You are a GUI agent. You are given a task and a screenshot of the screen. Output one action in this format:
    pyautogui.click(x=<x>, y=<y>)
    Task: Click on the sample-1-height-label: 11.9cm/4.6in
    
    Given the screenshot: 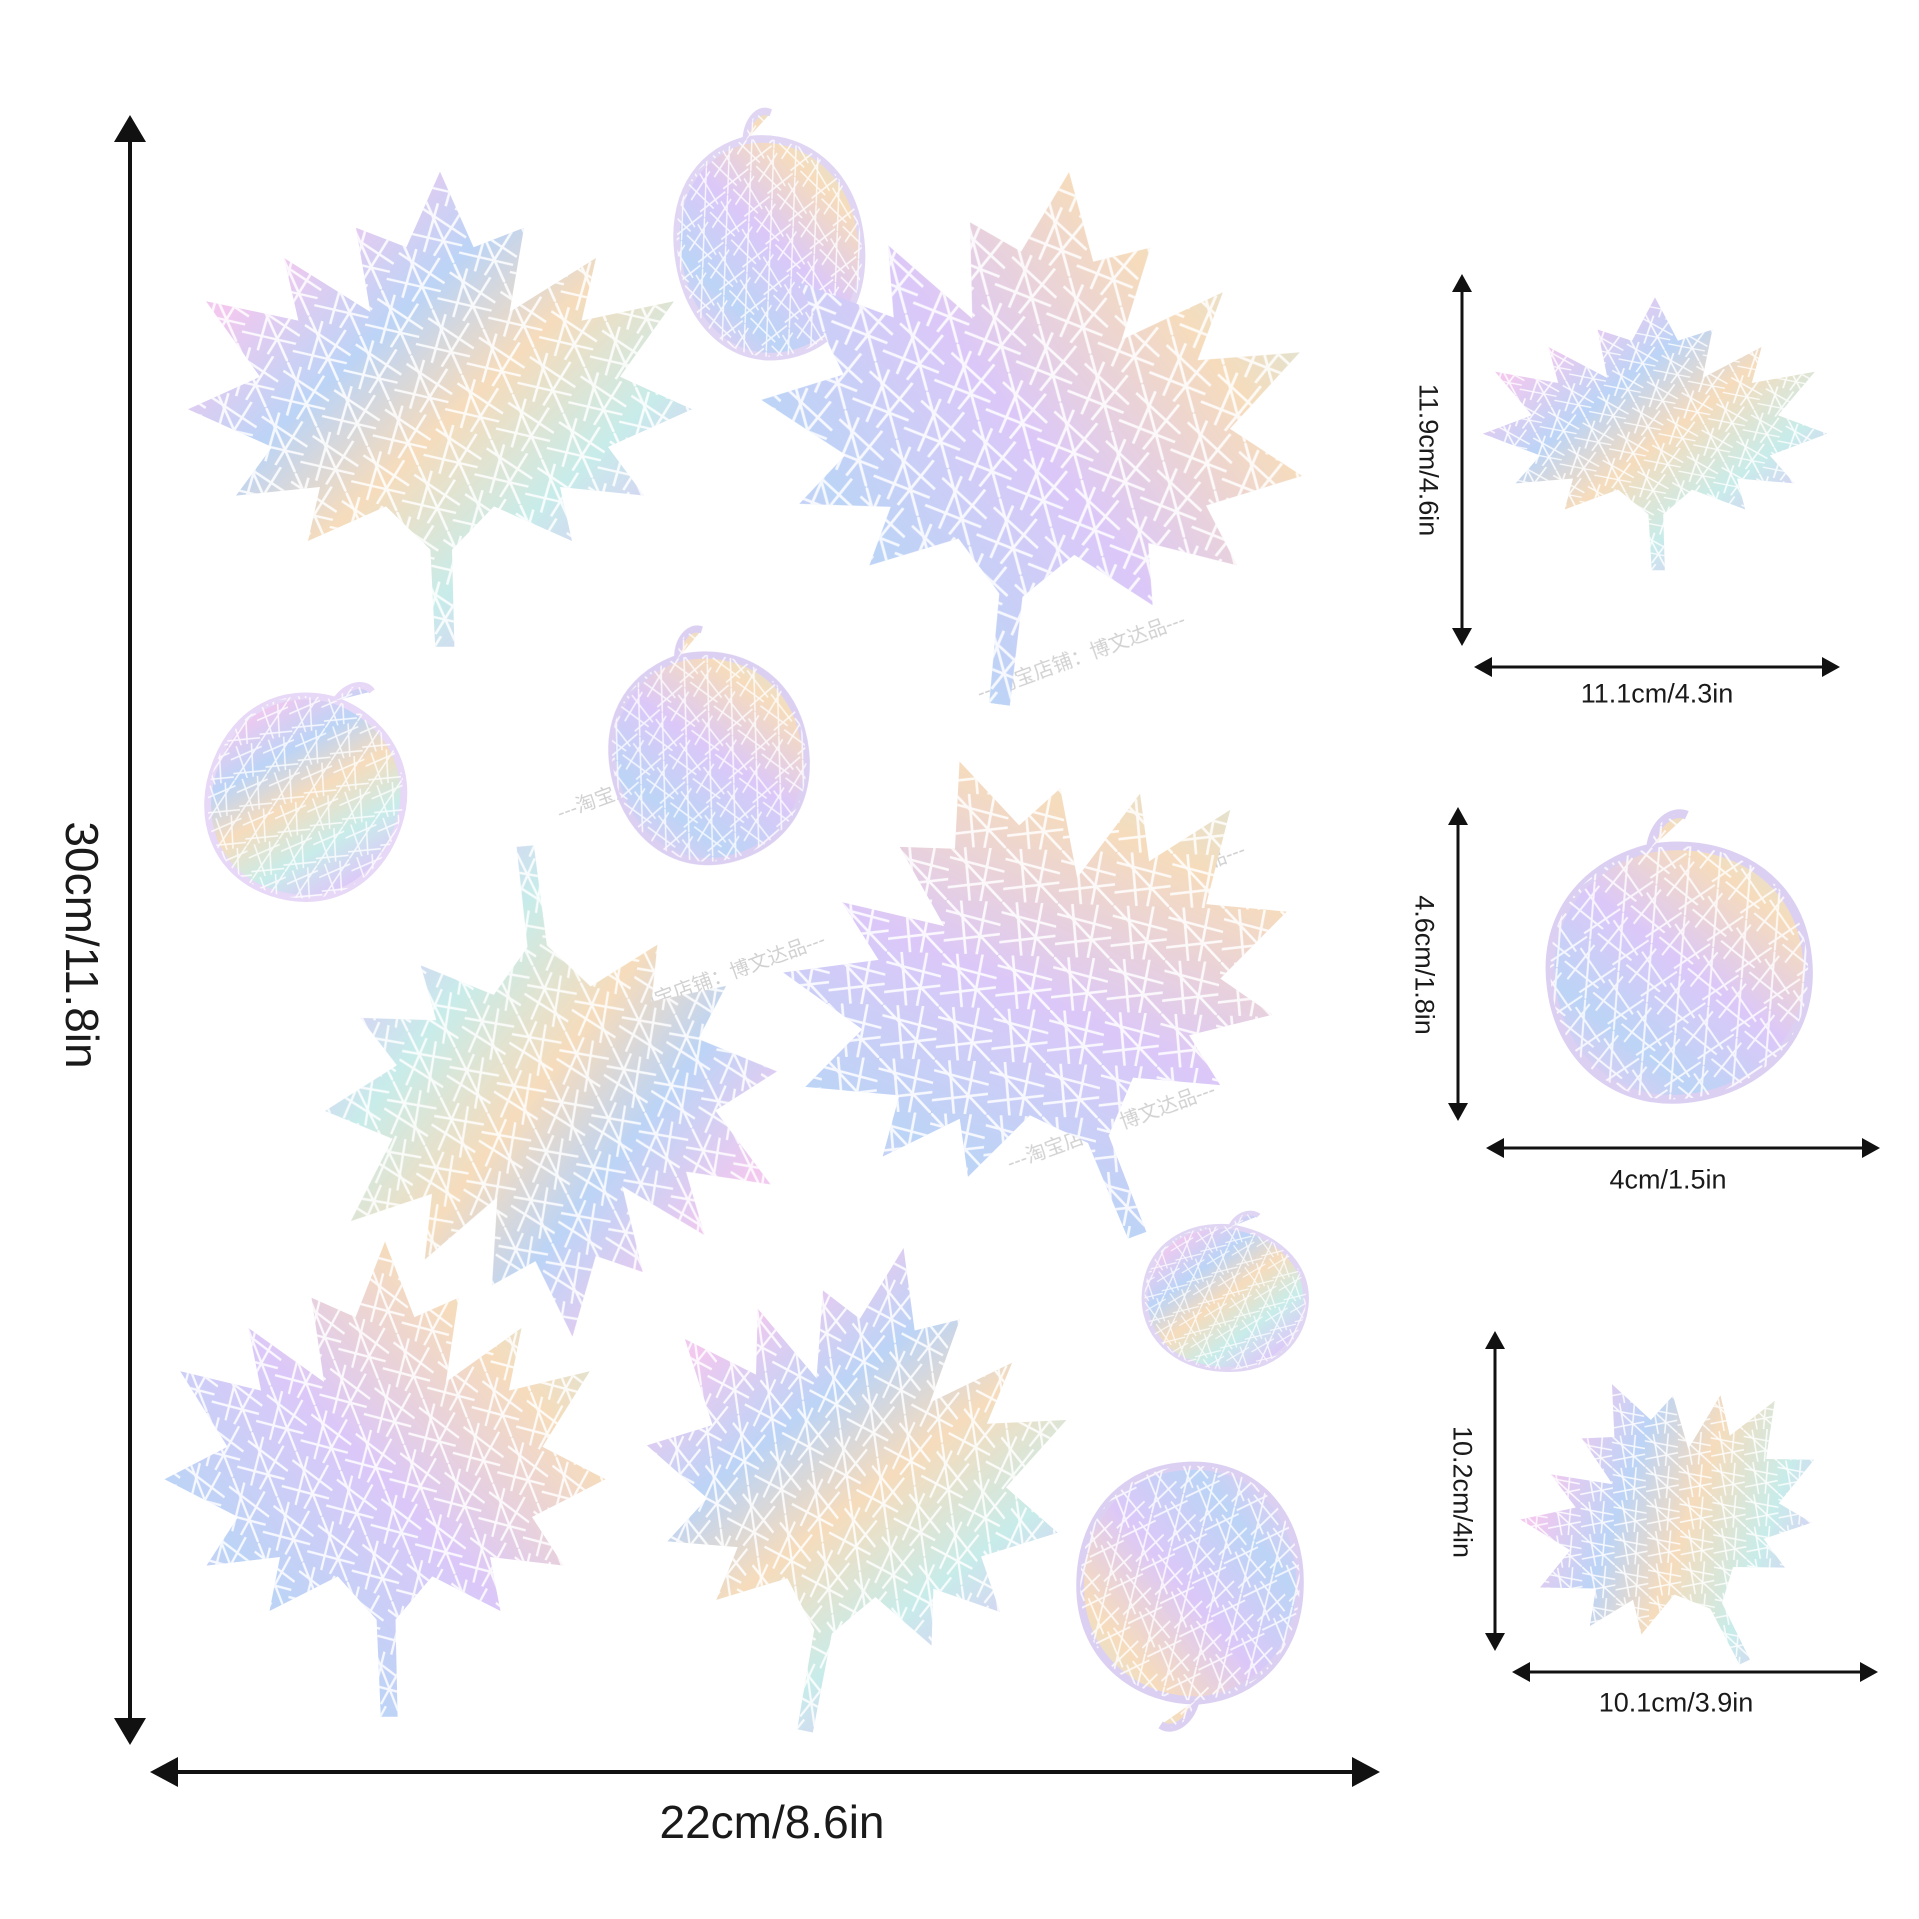 What is the action you would take?
    pyautogui.click(x=1428, y=460)
    